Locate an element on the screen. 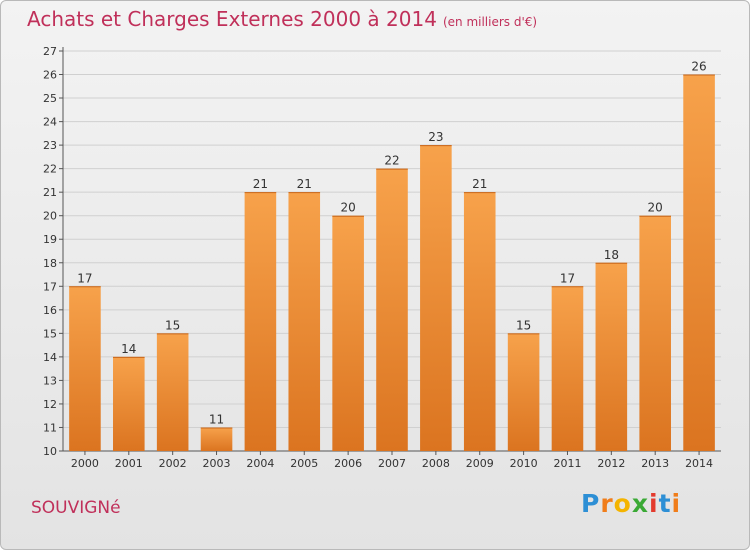 This screenshot has width=750, height=550. chart-title-text: Achats et Charges Externes 2000 à 2014 is located at coordinates (232, 19).